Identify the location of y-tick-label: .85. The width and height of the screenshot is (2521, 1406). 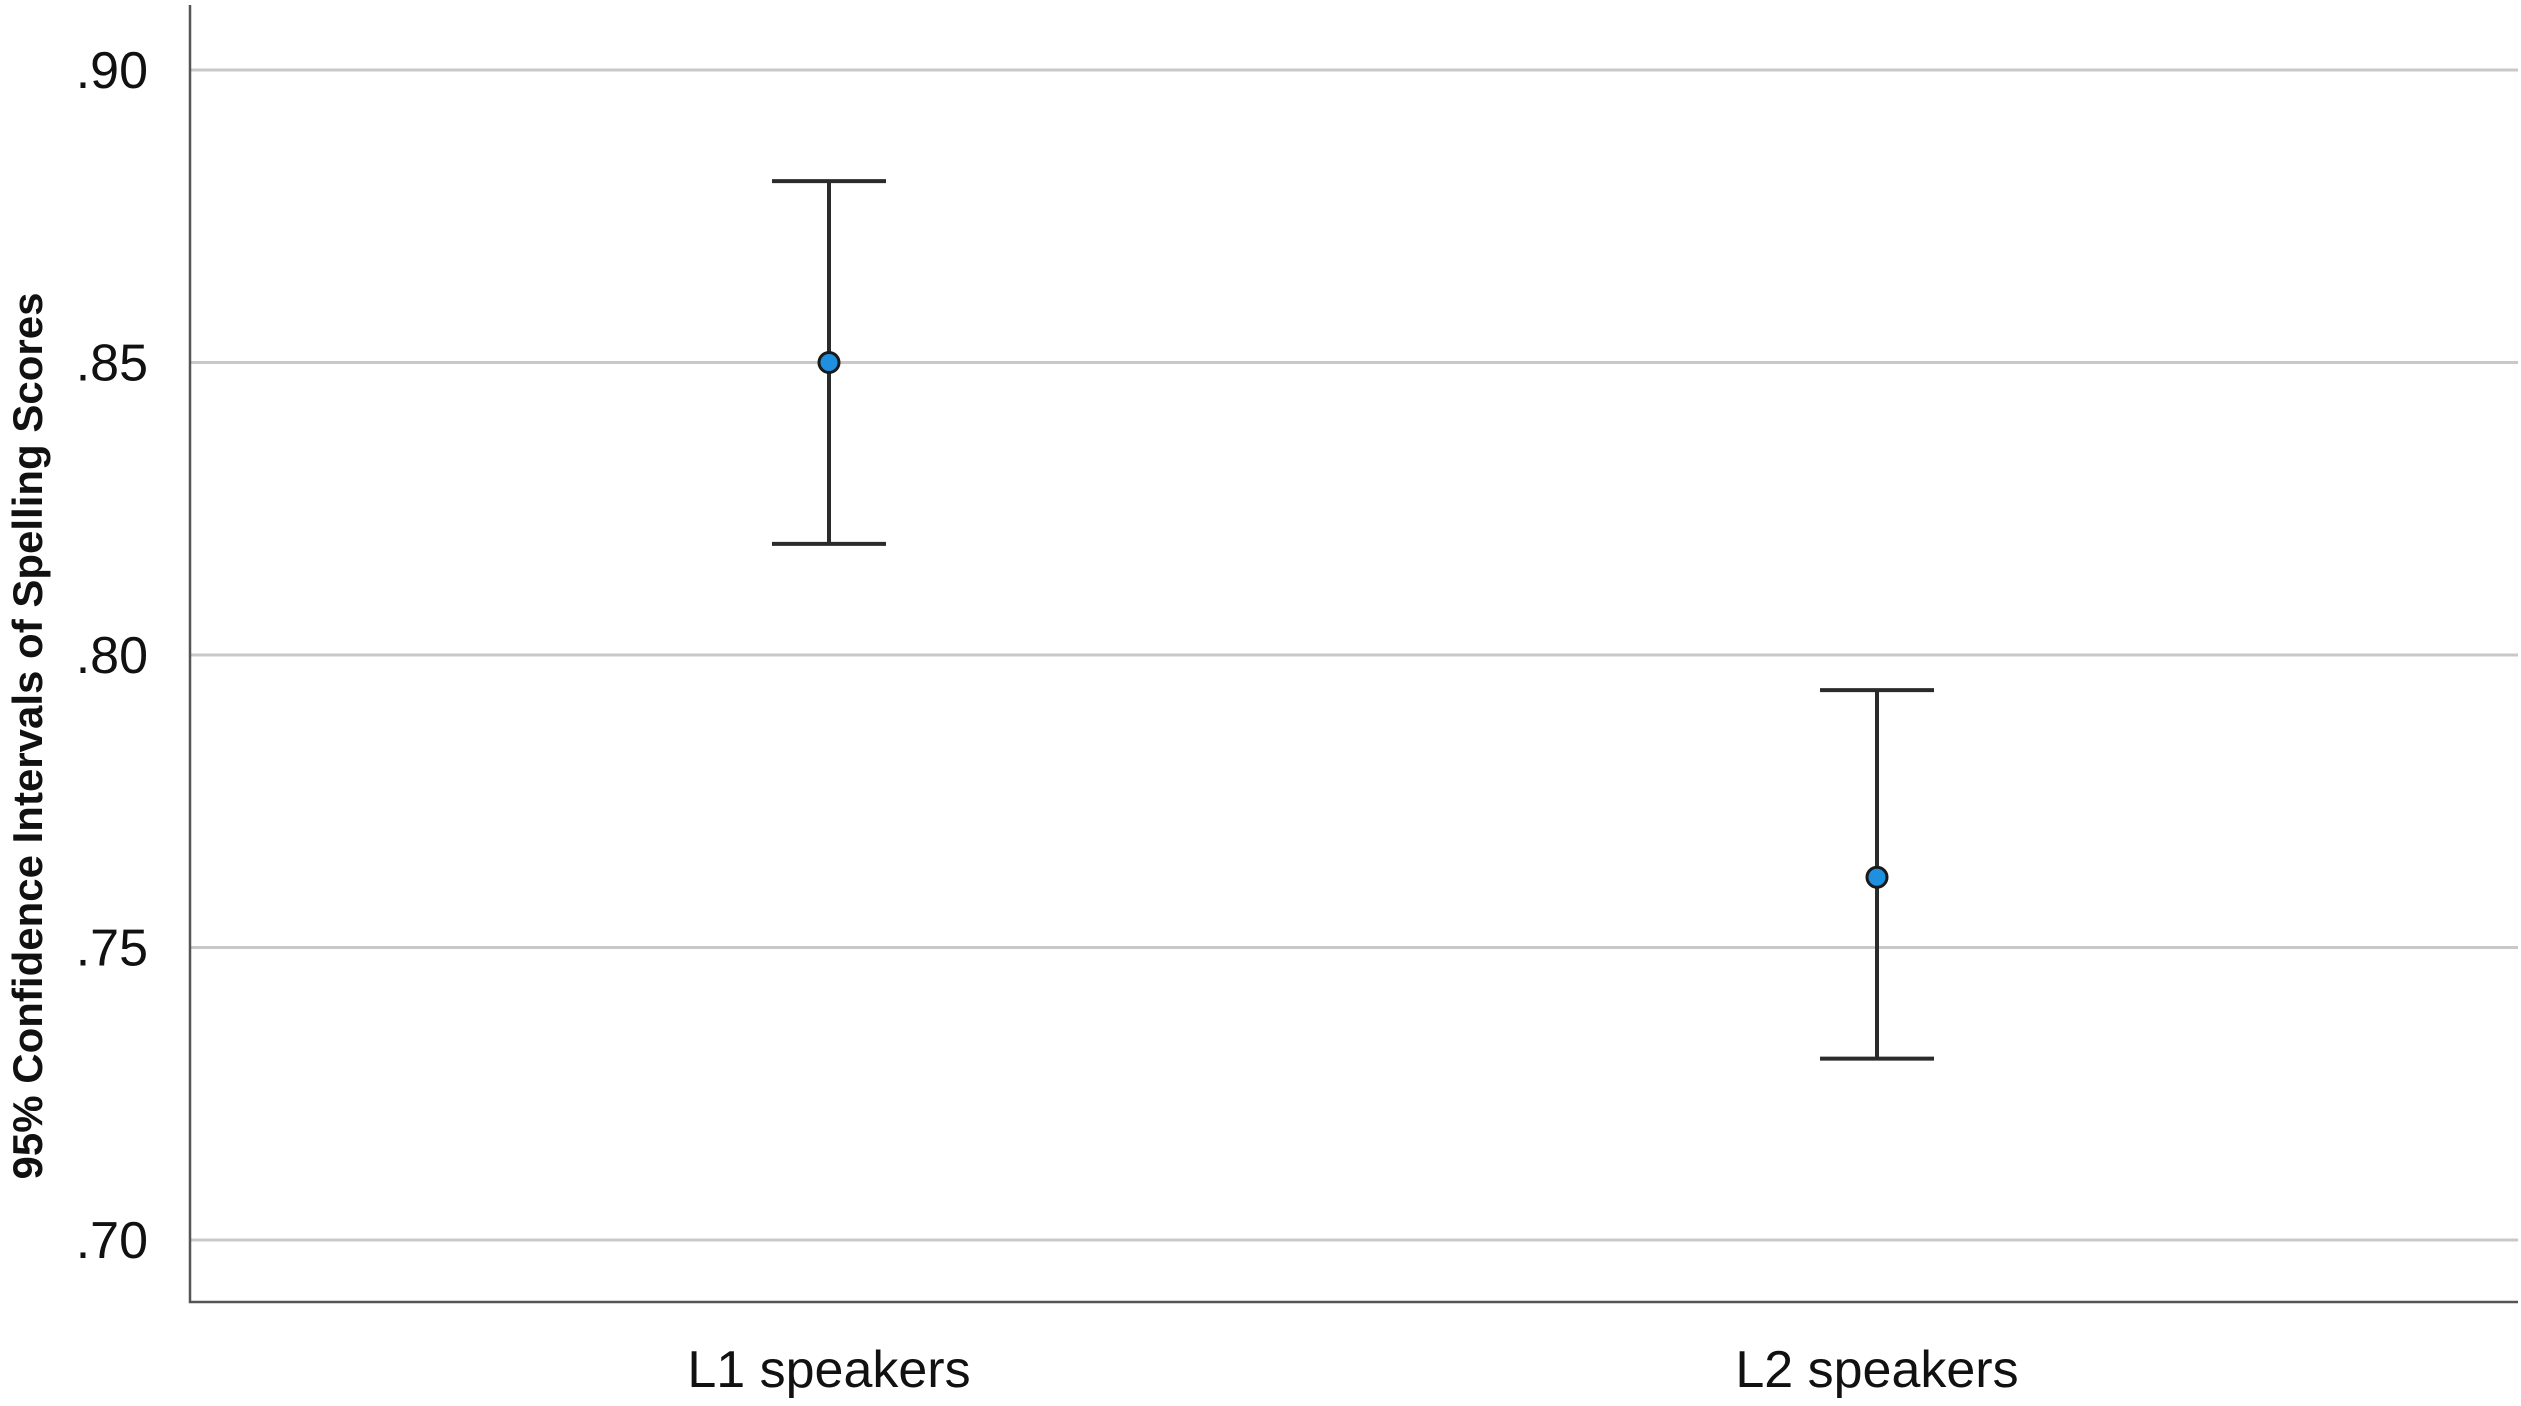
(112, 364).